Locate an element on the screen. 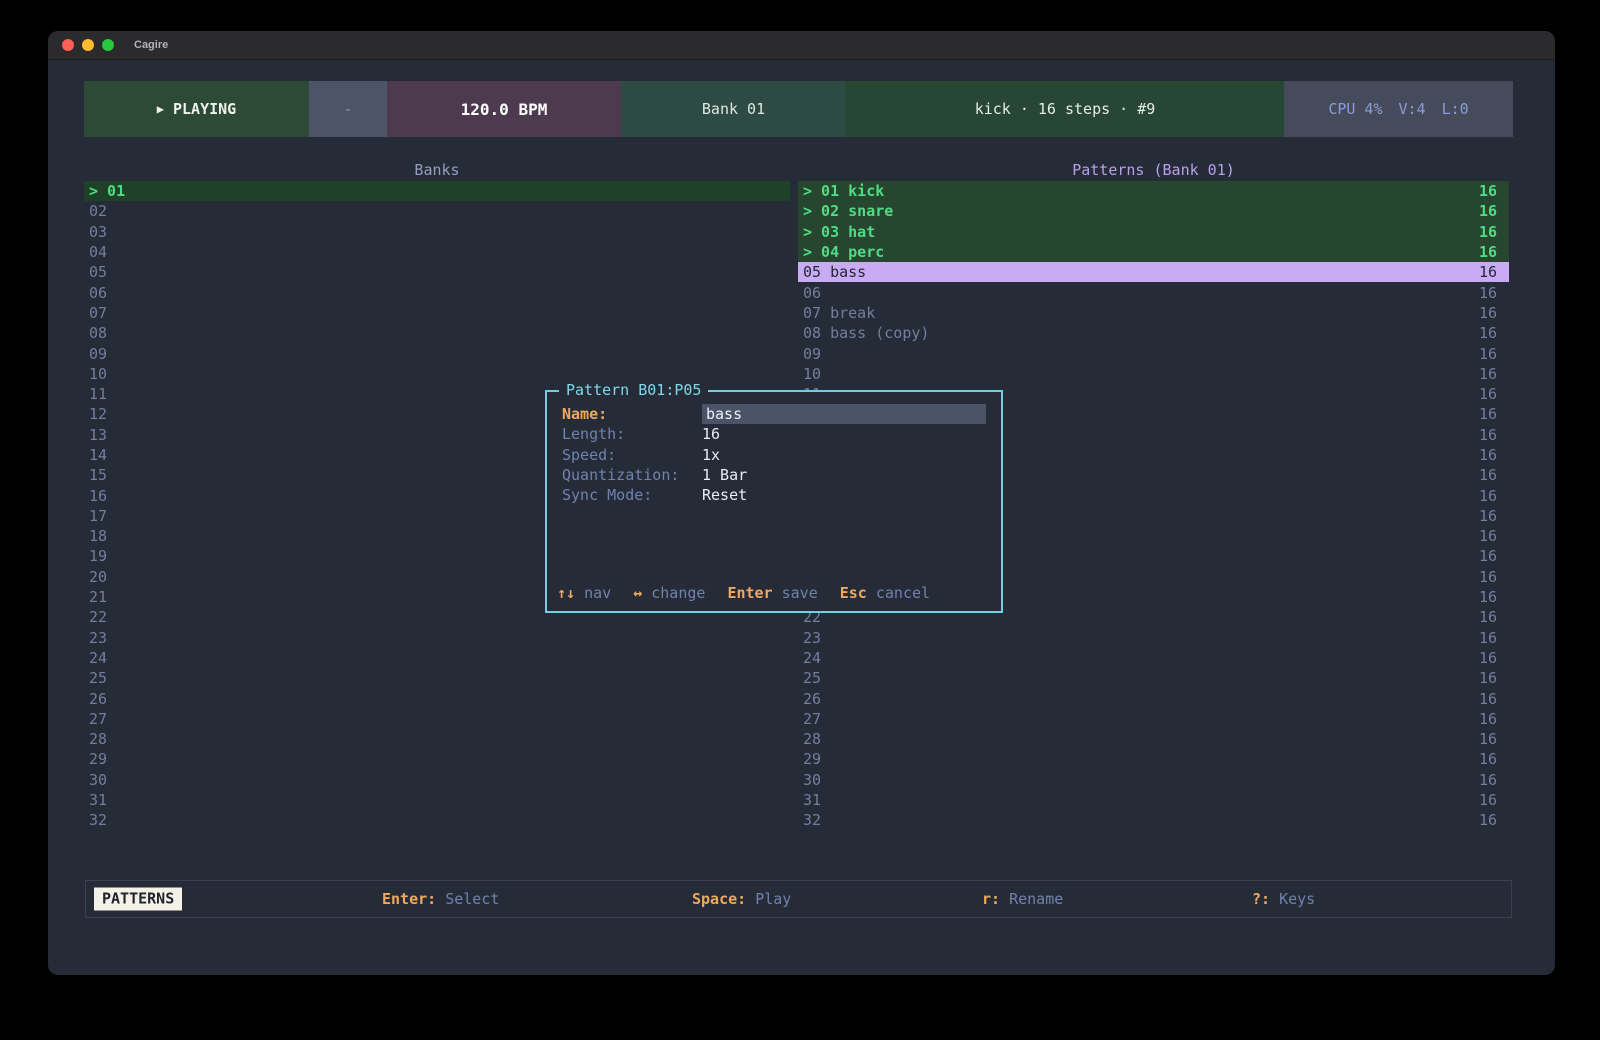  bank-row: 15 is located at coordinates (437, 475).